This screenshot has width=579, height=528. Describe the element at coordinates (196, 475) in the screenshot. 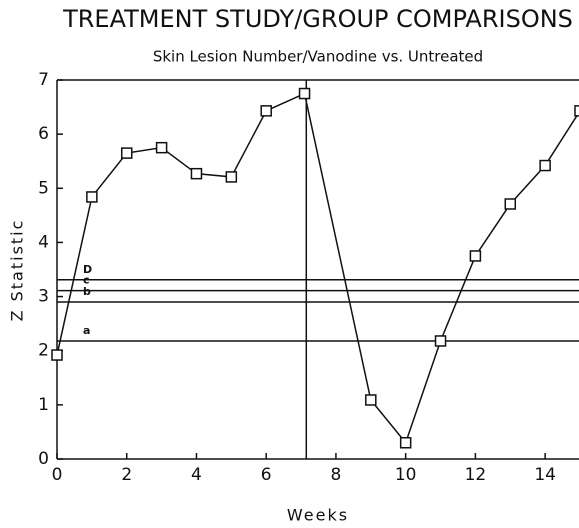

I see `x-tick-label: 4` at that location.